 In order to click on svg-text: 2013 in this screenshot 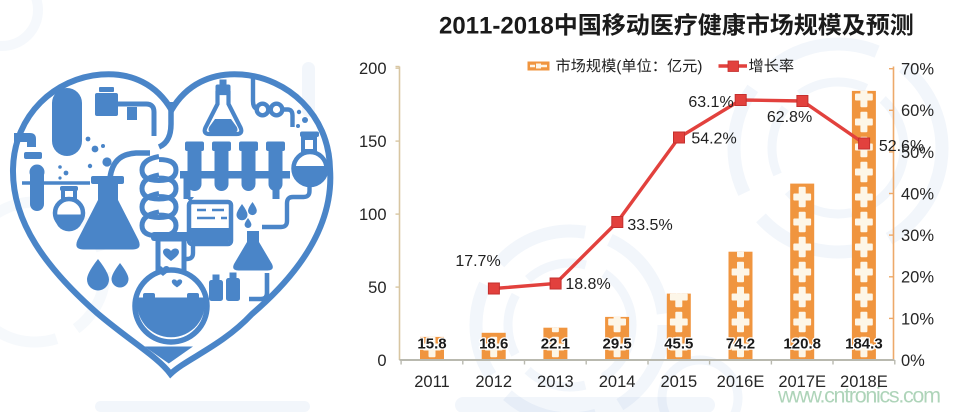, I will do `click(555, 382)`.